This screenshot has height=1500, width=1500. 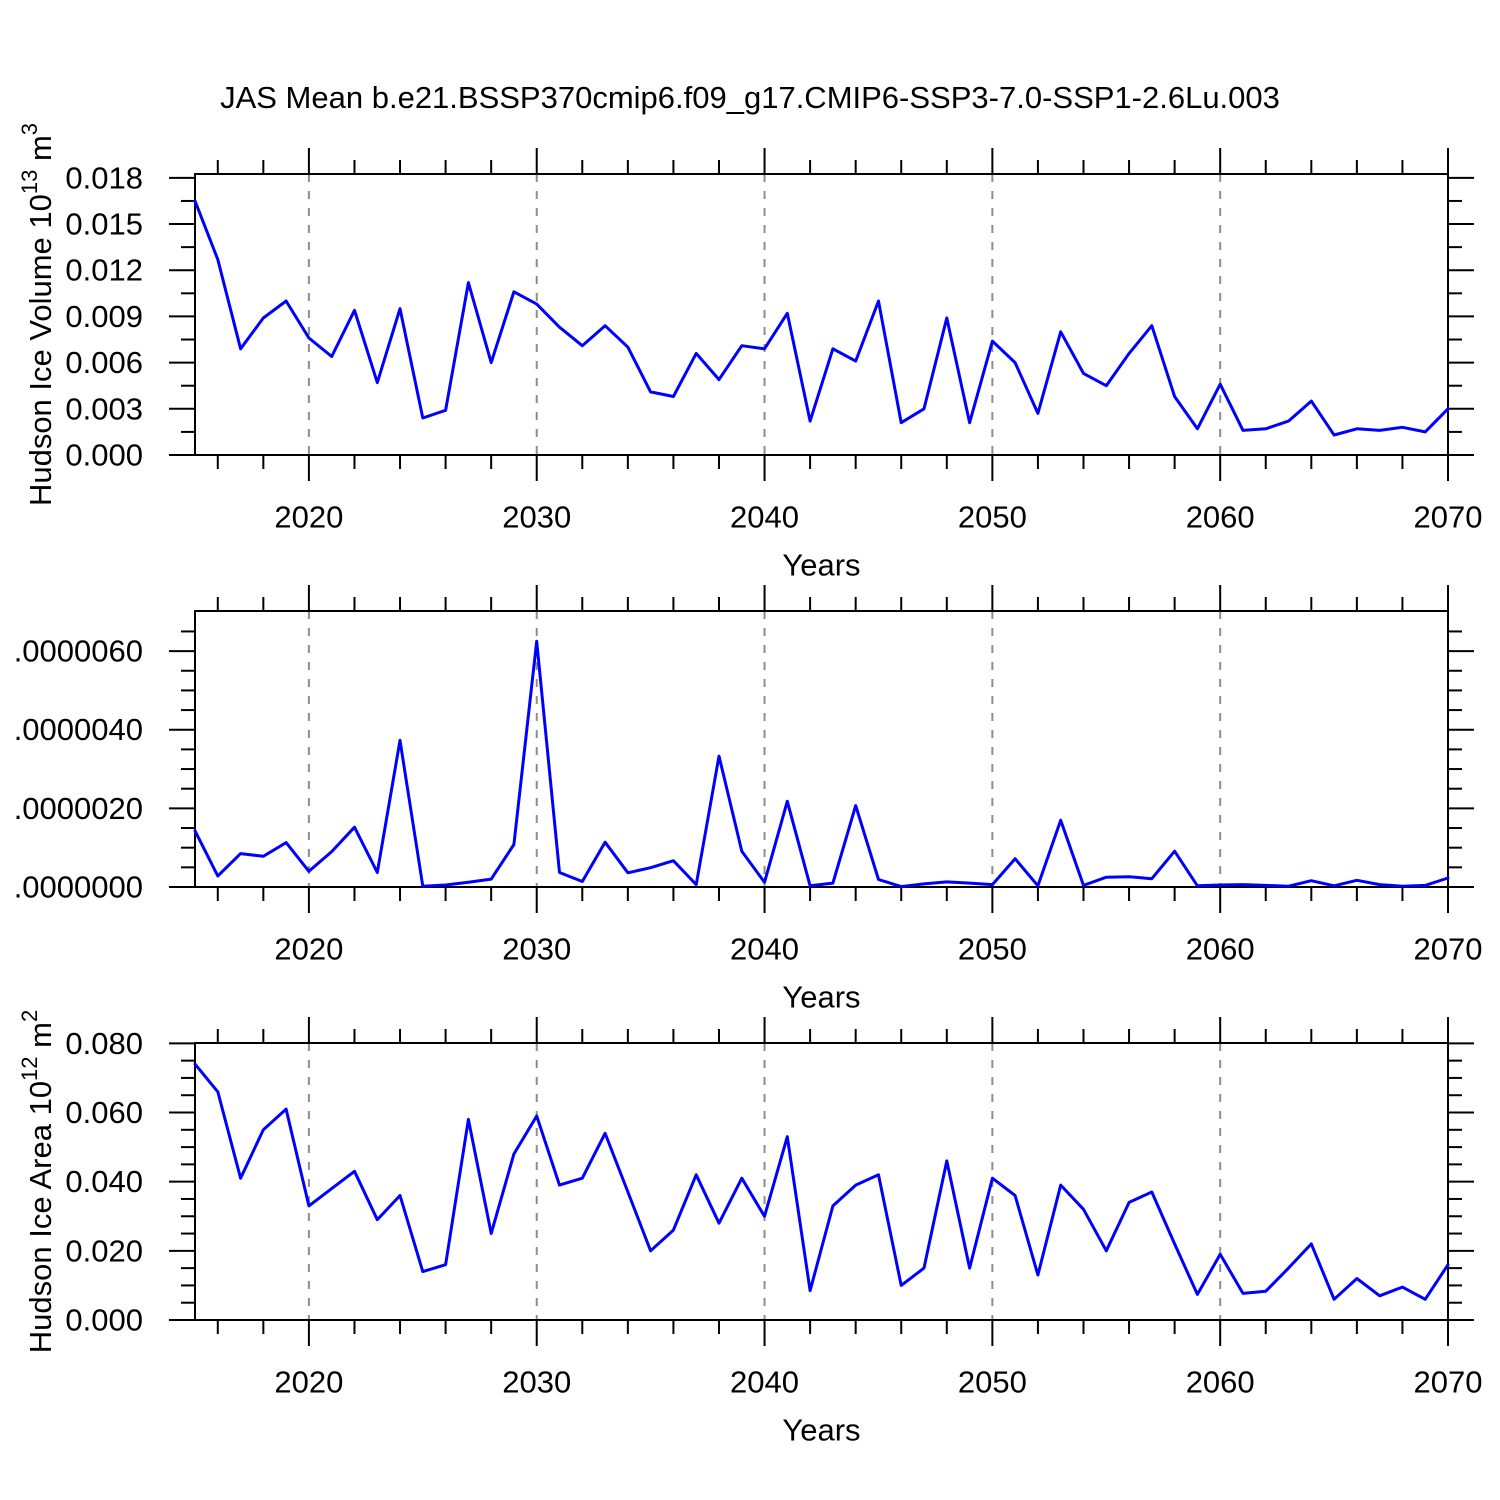 I want to click on series-line-hudson-ice-volume, so click(x=821, y=318).